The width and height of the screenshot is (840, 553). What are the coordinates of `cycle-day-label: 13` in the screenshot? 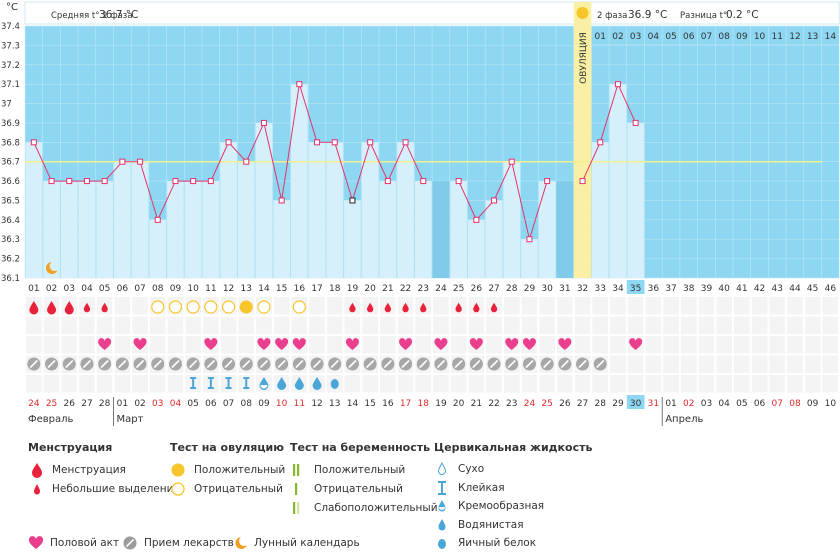 It's located at (246, 289).